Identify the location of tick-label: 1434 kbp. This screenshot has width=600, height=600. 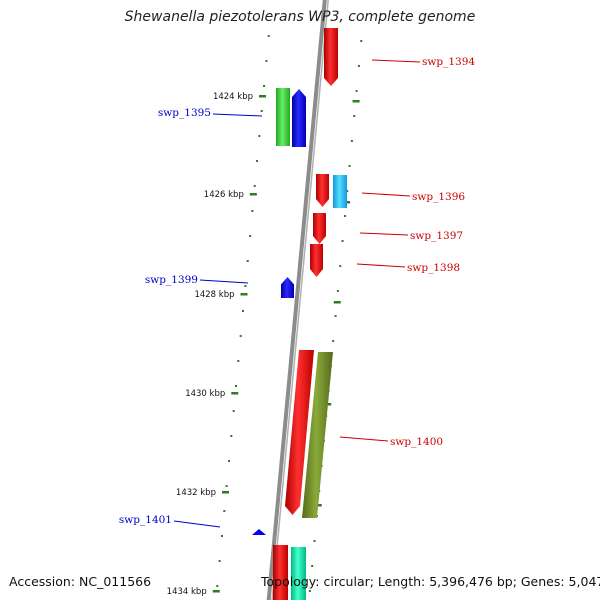
(187, 592).